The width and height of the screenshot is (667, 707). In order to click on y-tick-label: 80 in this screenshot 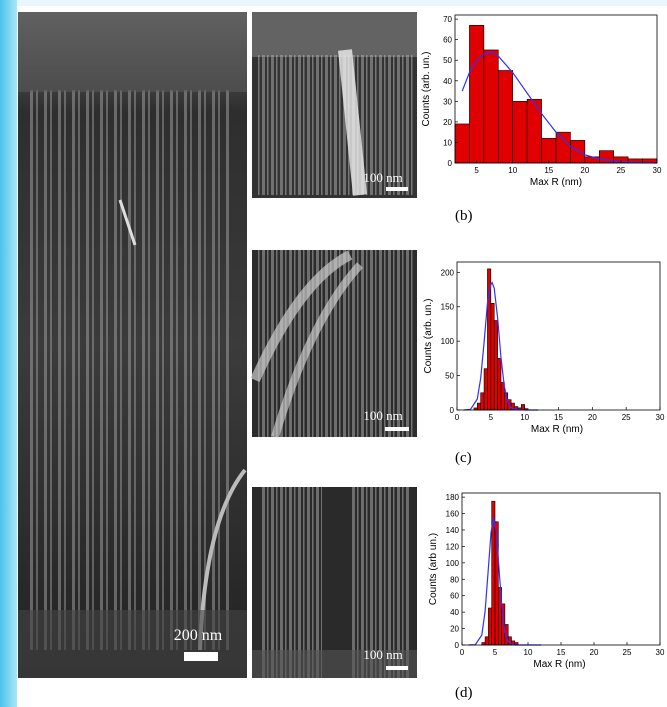, I will do `click(454, 579)`.